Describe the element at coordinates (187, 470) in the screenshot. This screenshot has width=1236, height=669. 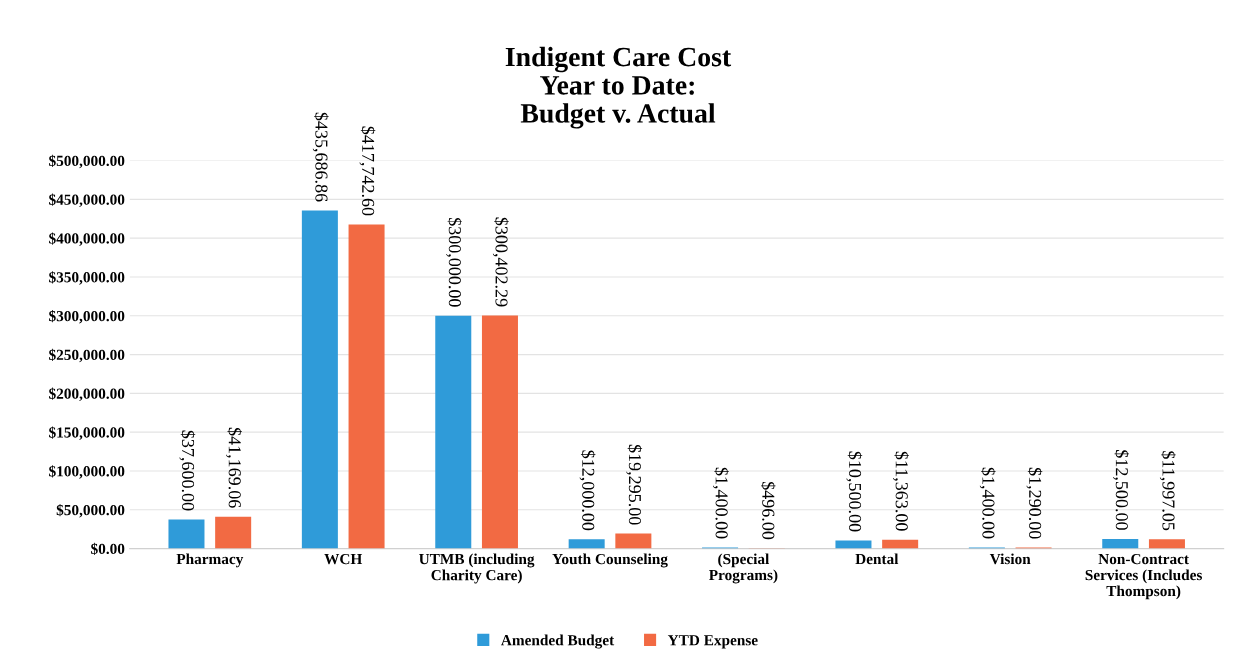
I see `data-label: $37,600.00` at that location.